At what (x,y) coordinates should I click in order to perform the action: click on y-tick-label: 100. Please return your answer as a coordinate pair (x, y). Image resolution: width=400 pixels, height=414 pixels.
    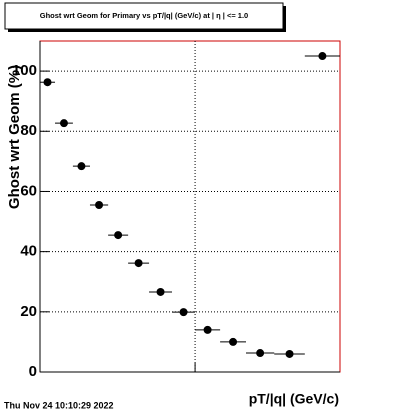
    Looking at the image, I should click on (24, 70).